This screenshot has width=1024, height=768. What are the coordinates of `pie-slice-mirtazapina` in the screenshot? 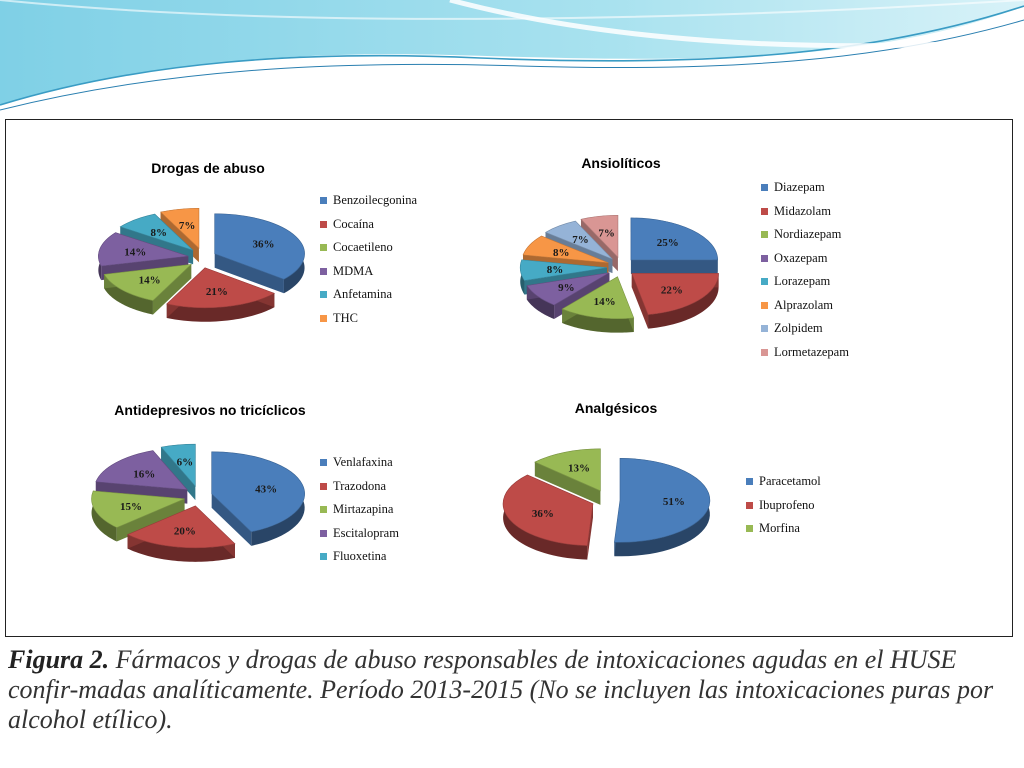 It's located at (138, 509).